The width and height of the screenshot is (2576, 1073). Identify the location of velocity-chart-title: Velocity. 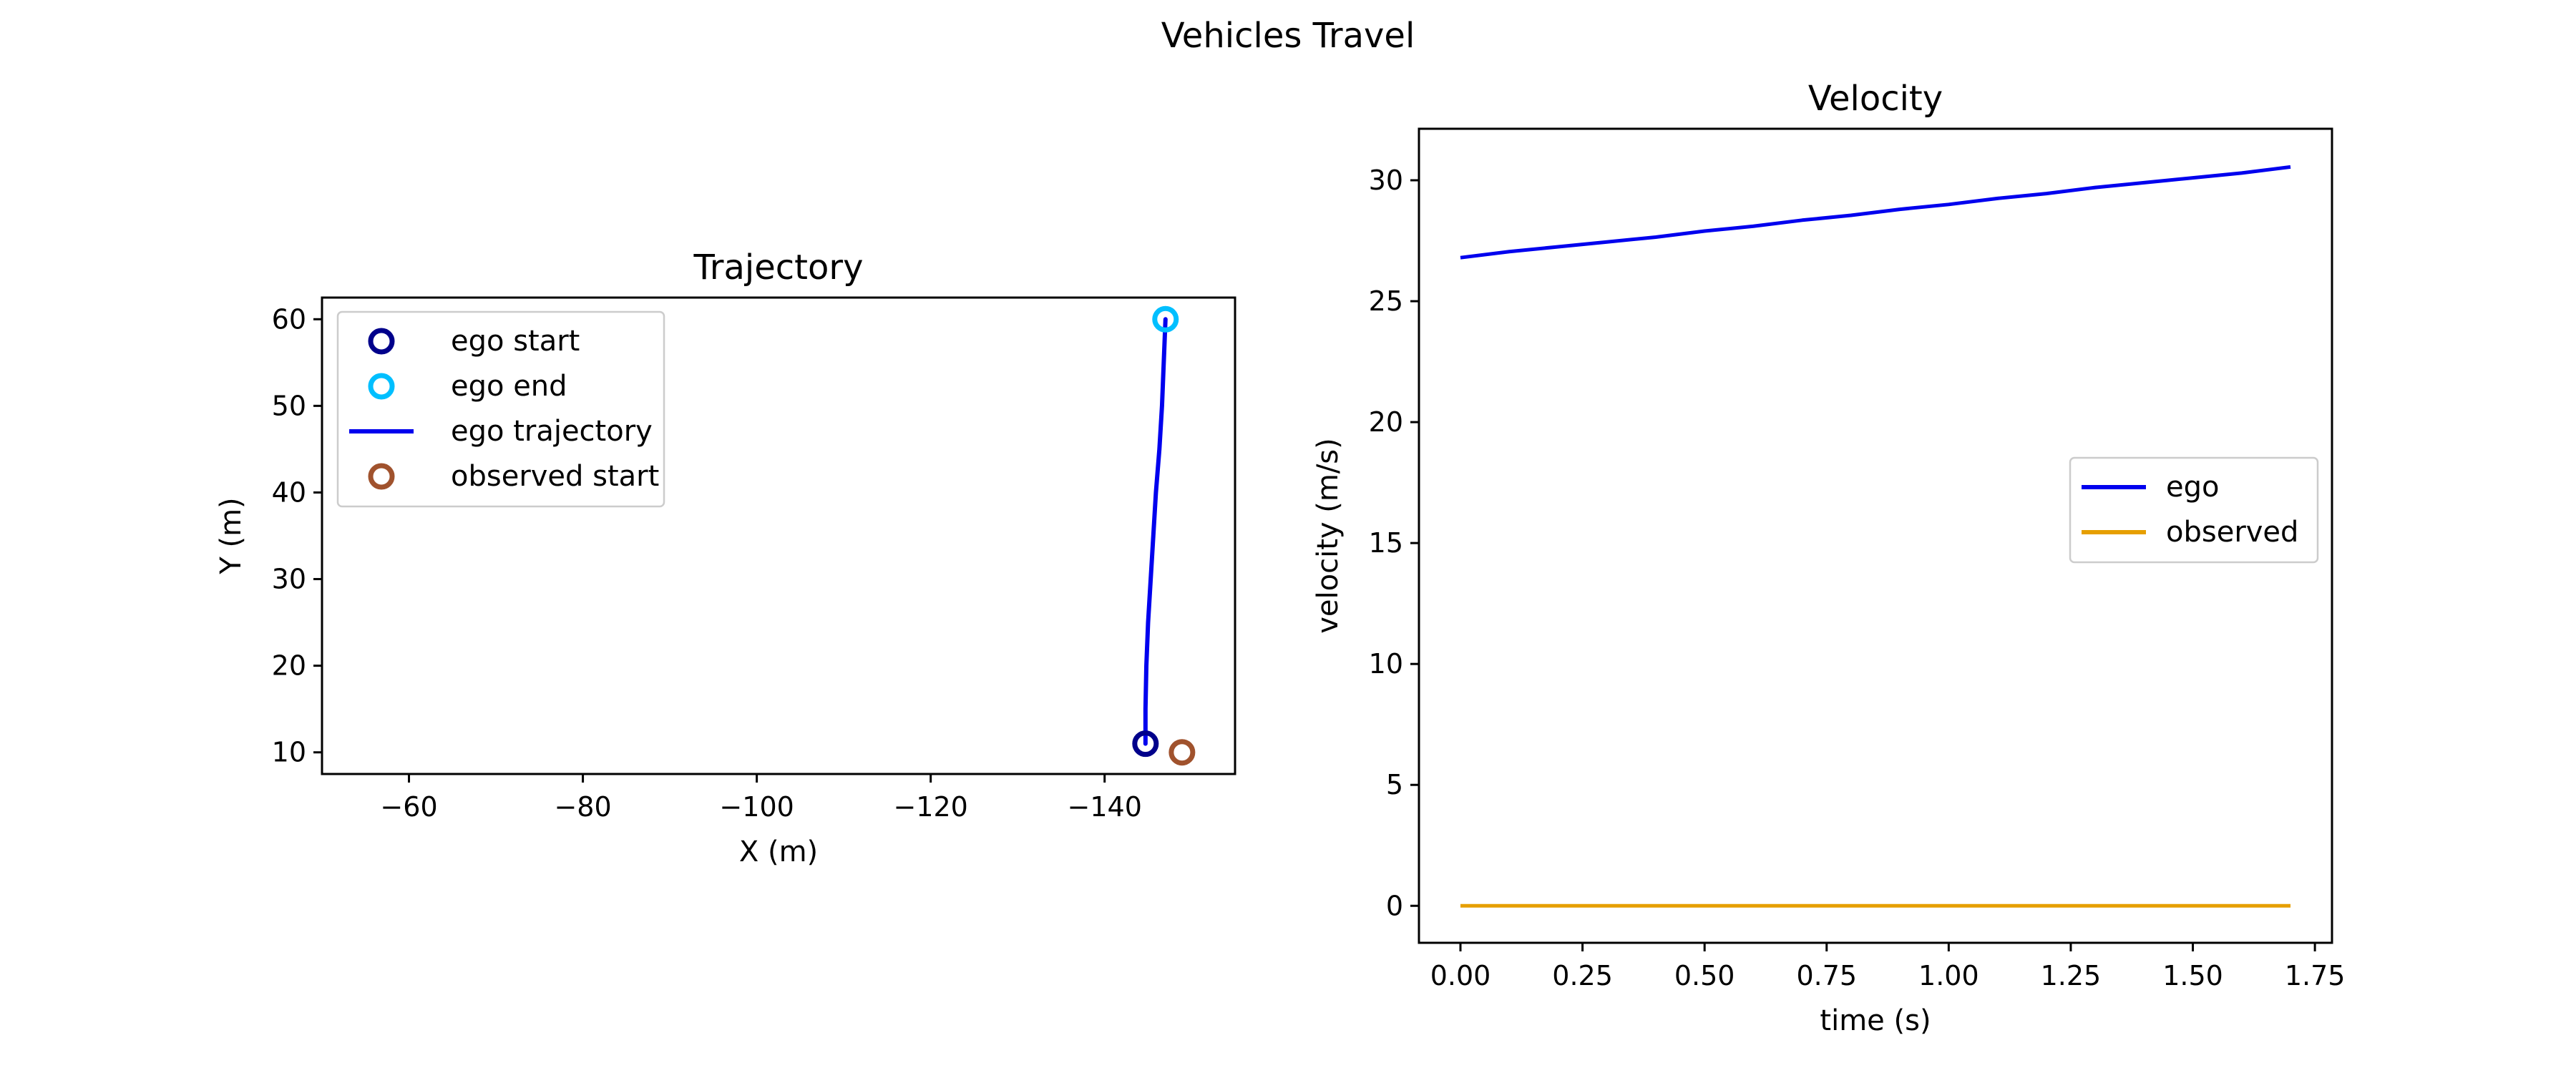
(1875, 99).